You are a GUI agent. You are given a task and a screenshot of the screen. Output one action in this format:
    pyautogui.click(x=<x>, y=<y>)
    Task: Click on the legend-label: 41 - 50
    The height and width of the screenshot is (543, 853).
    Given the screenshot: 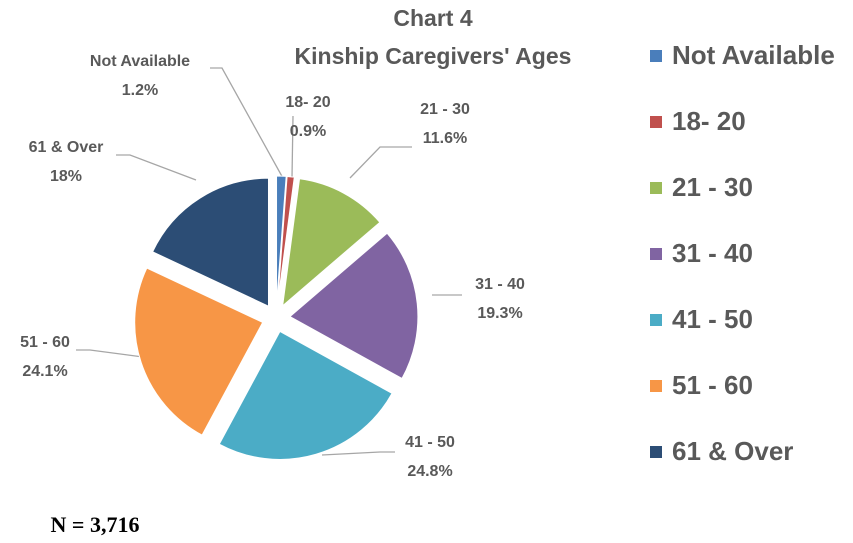 What is the action you would take?
    pyautogui.click(x=712, y=319)
    